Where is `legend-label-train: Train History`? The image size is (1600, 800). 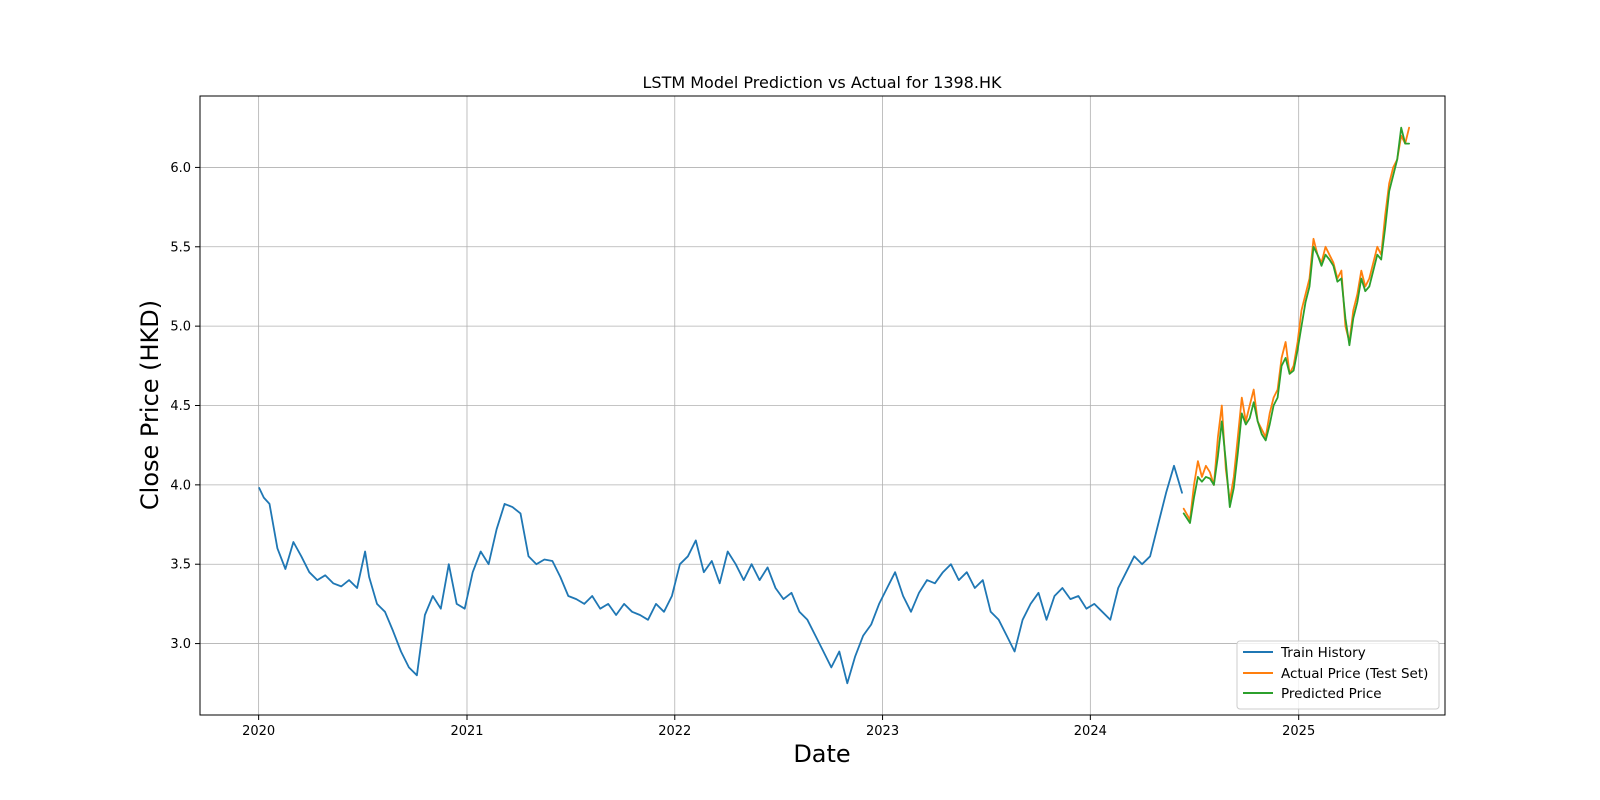
legend-label-train: Train History is located at coordinates (1323, 653).